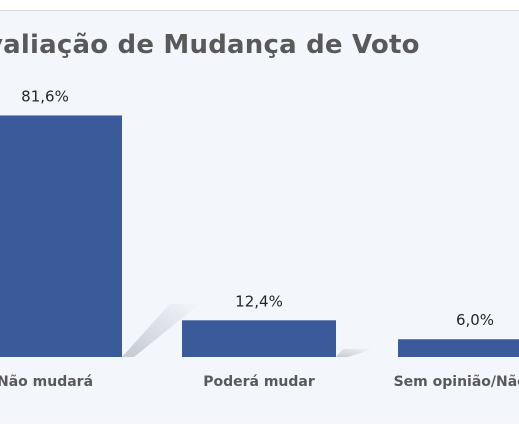 Image resolution: width=519 pixels, height=440 pixels. Describe the element at coordinates (46, 382) in the screenshot. I see `category-label: Não mudará` at that location.